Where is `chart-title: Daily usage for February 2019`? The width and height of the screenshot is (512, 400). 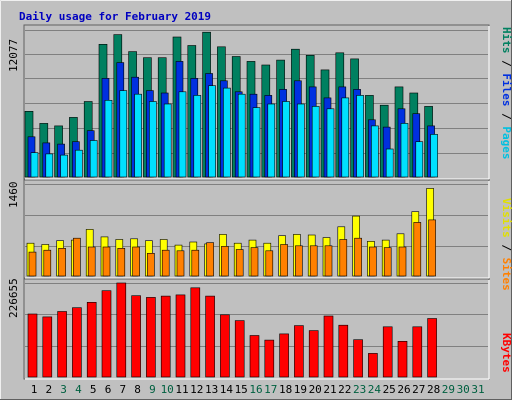 chart-title: Daily usage for February 2019 is located at coordinates (115, 16).